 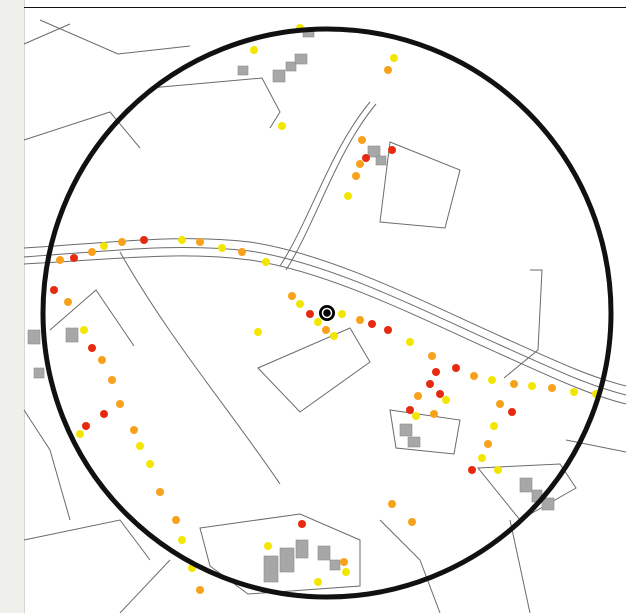 I want to click on map-caption, so click(x=325, y=5).